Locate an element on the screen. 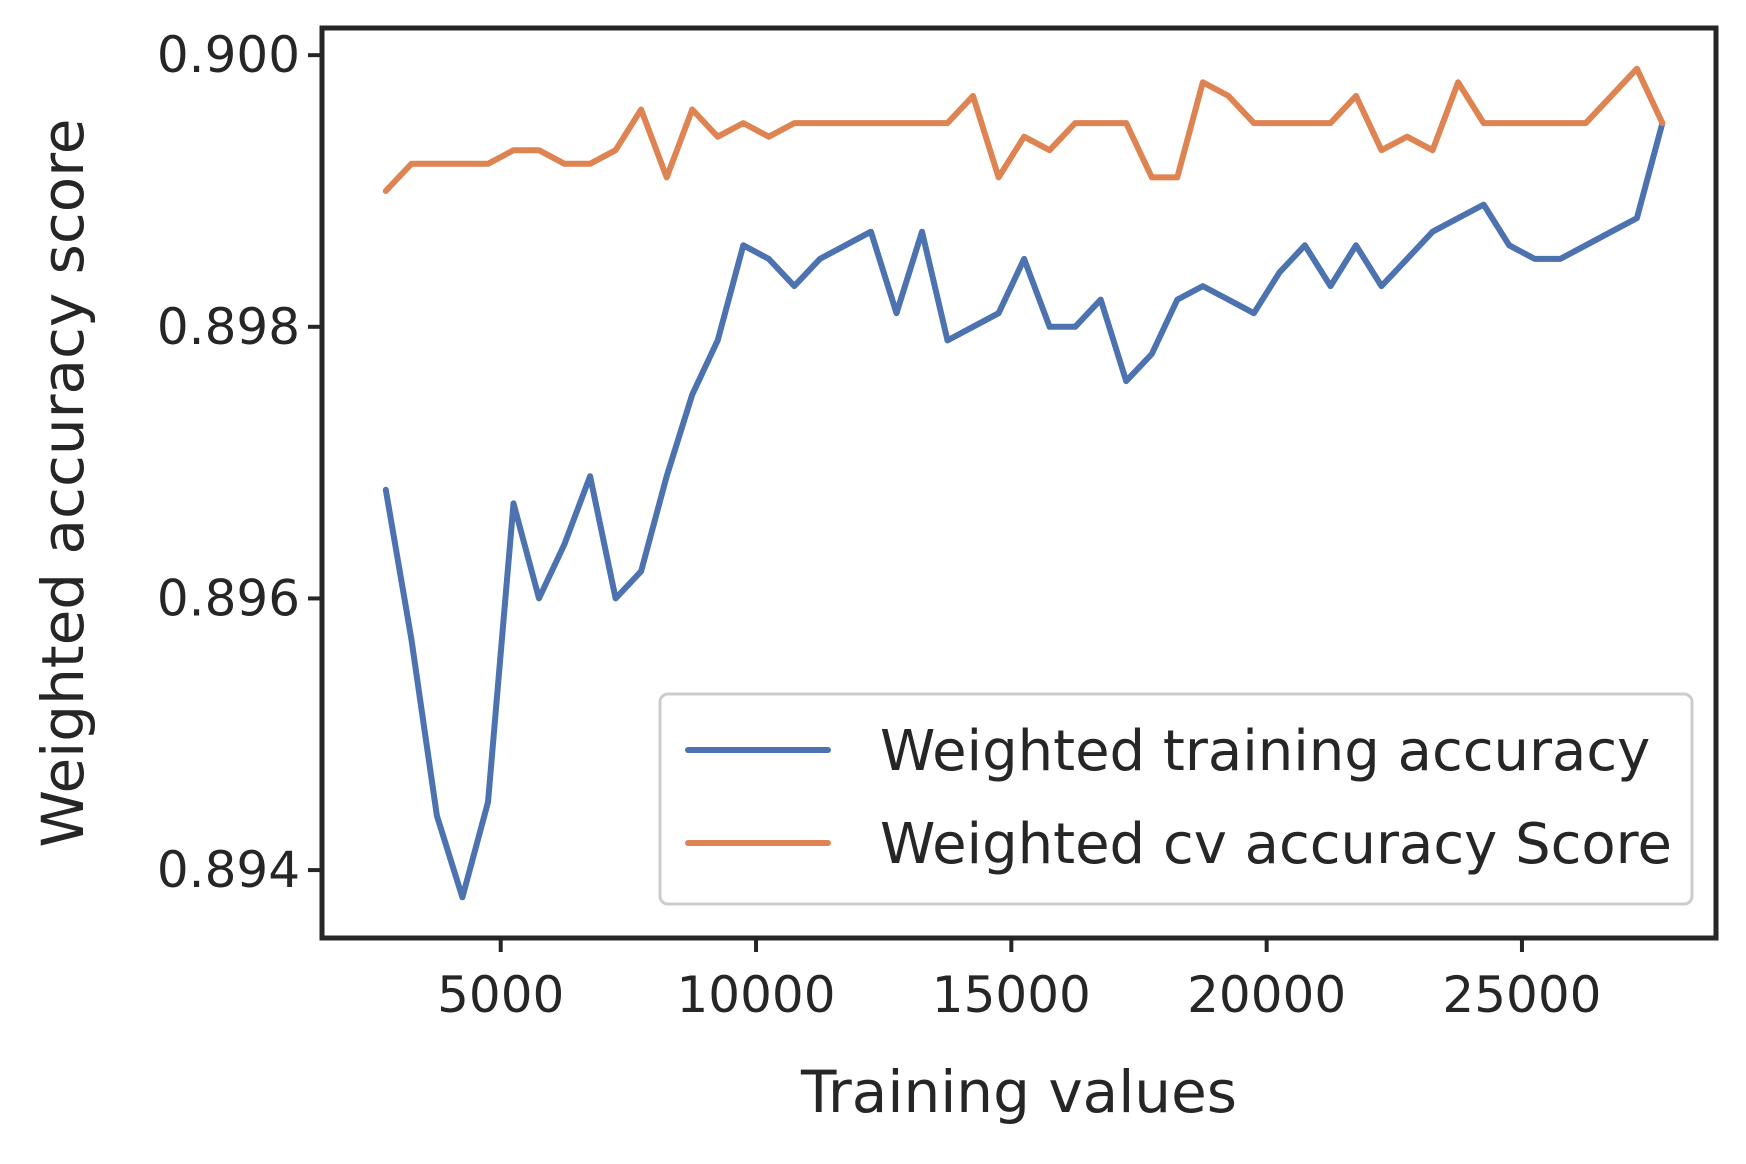  x-axis-ticks: 5000 10000 15000 20000 25000 is located at coordinates (1019, 981).